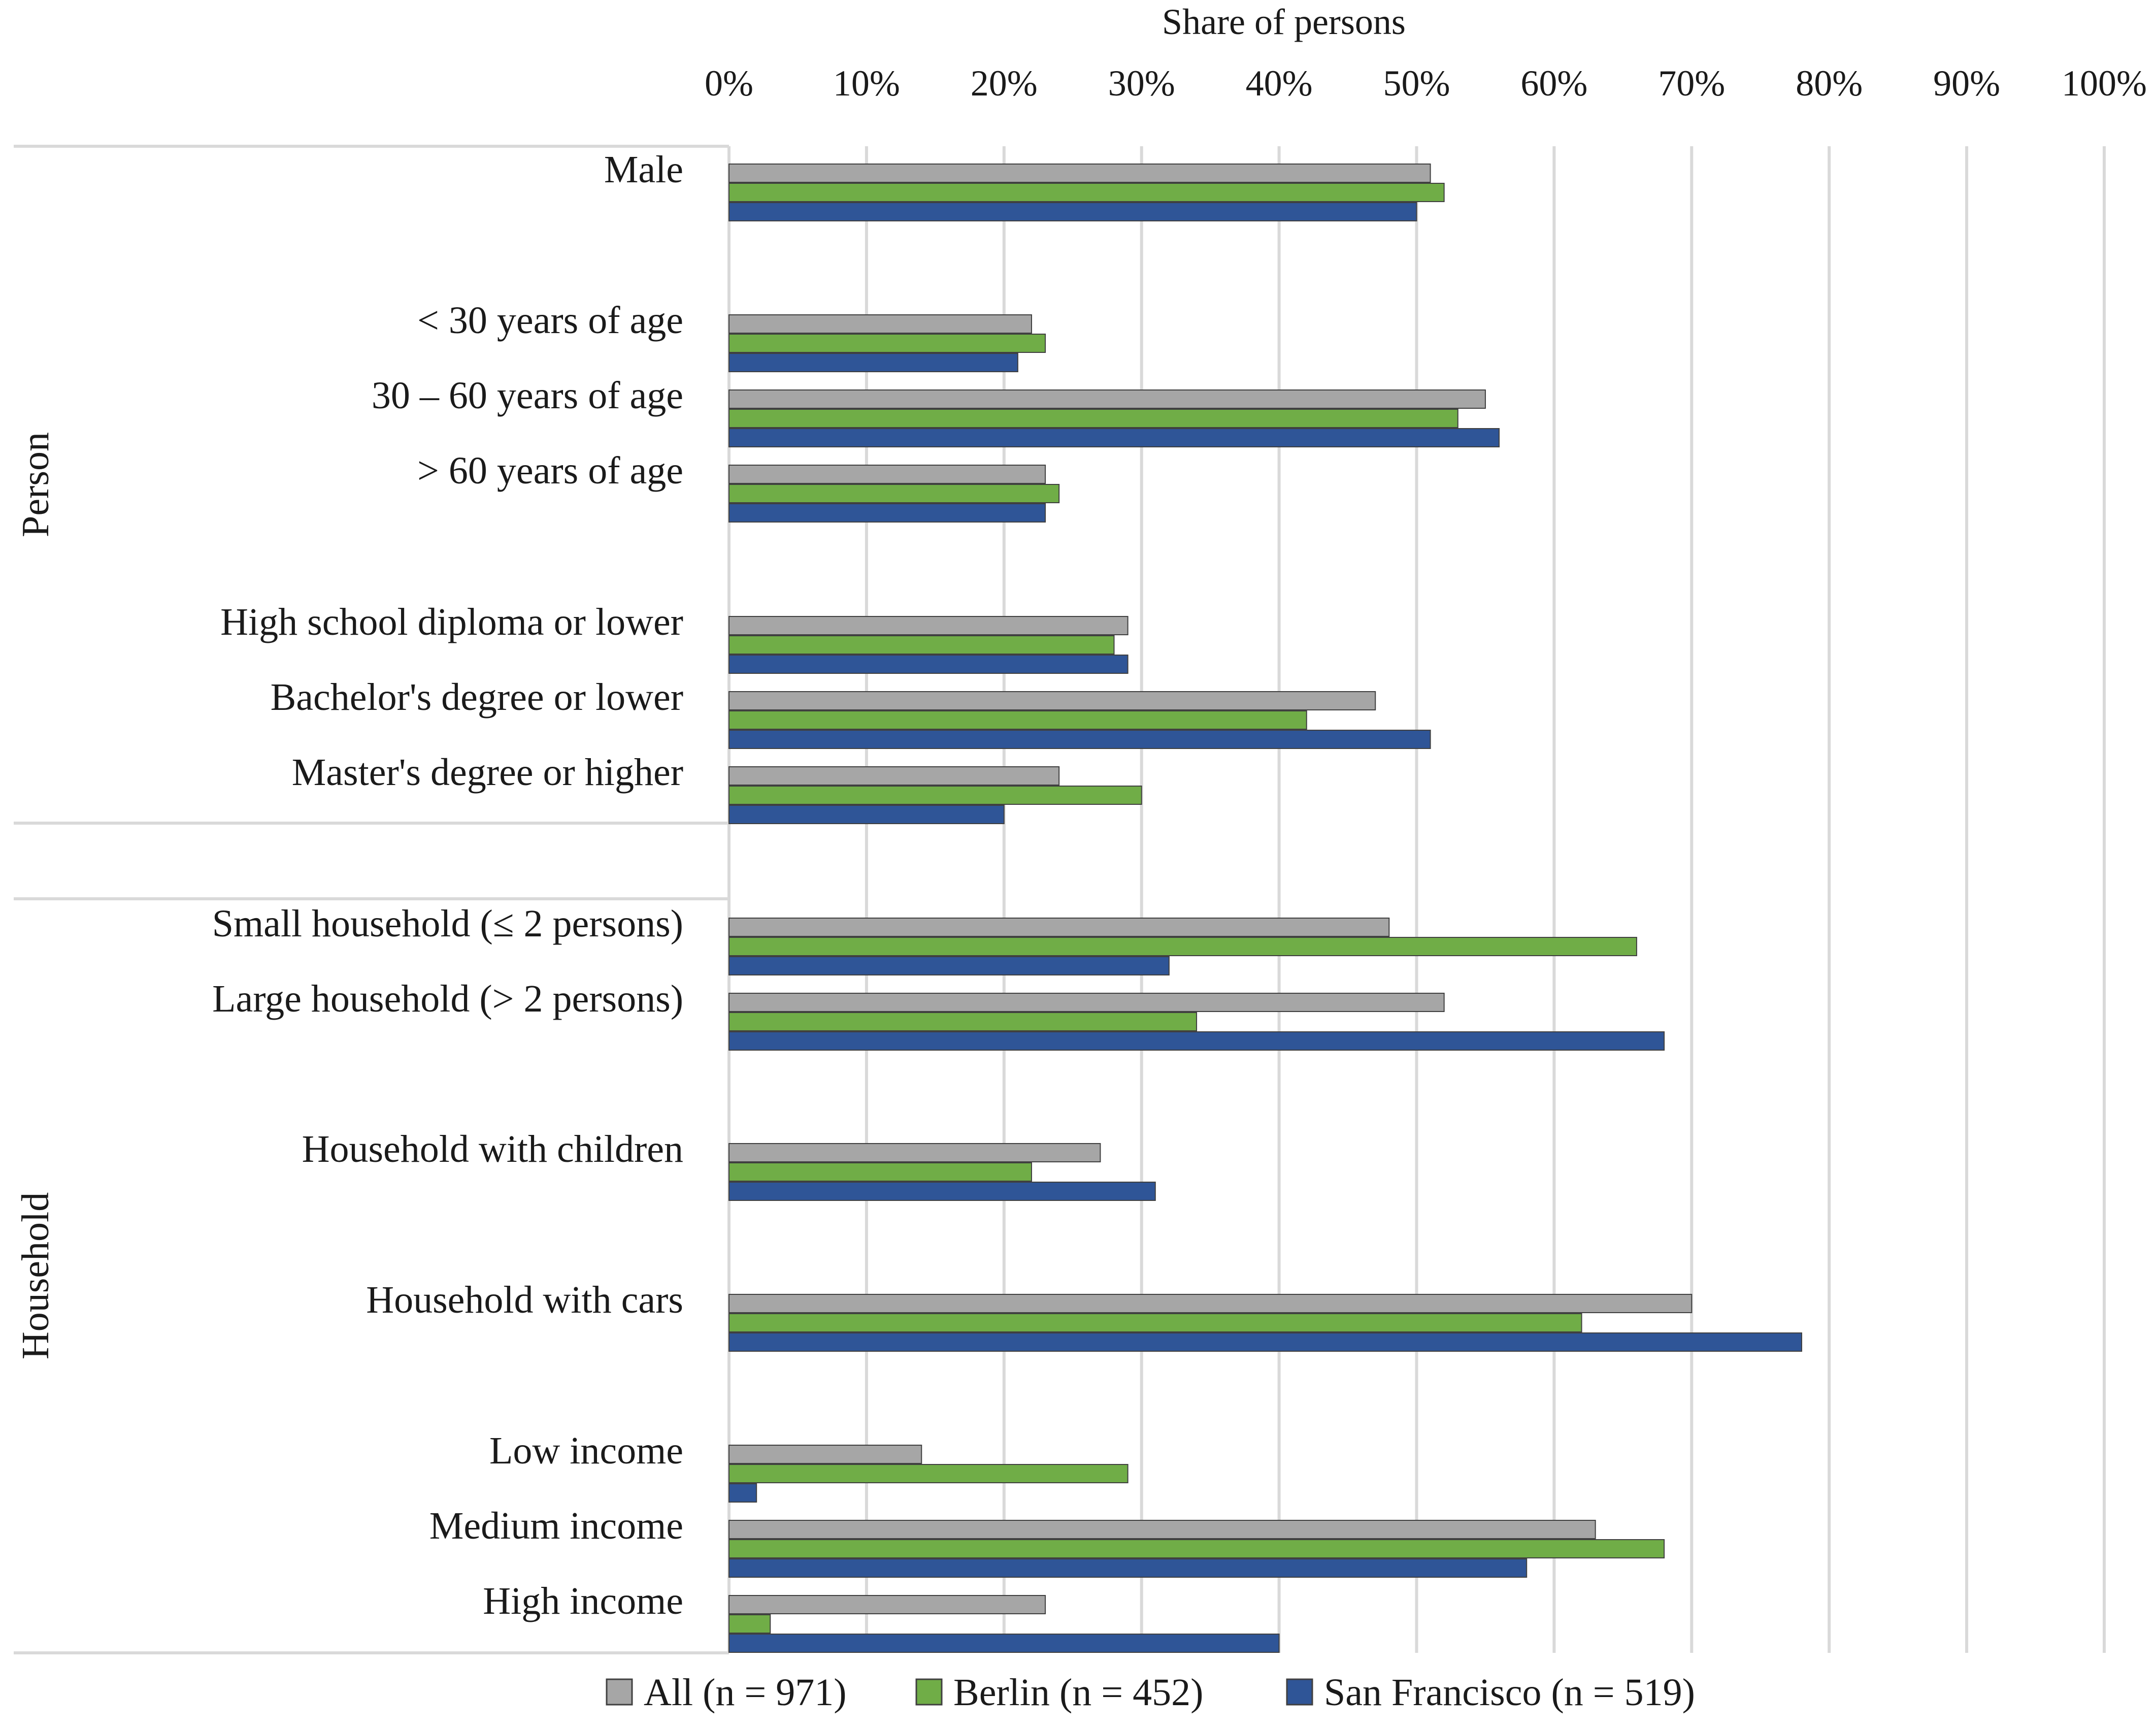 The height and width of the screenshot is (1727, 2156). I want to click on category-label: High income, so click(583, 1601).